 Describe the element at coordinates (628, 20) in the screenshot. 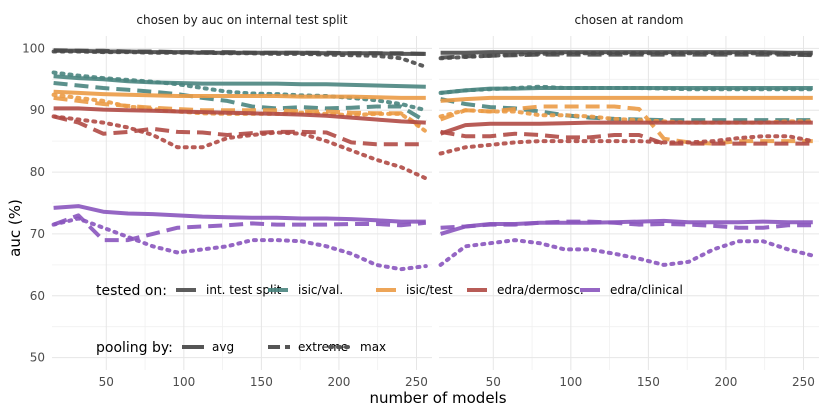

I see `panel-title: chosen at random` at that location.